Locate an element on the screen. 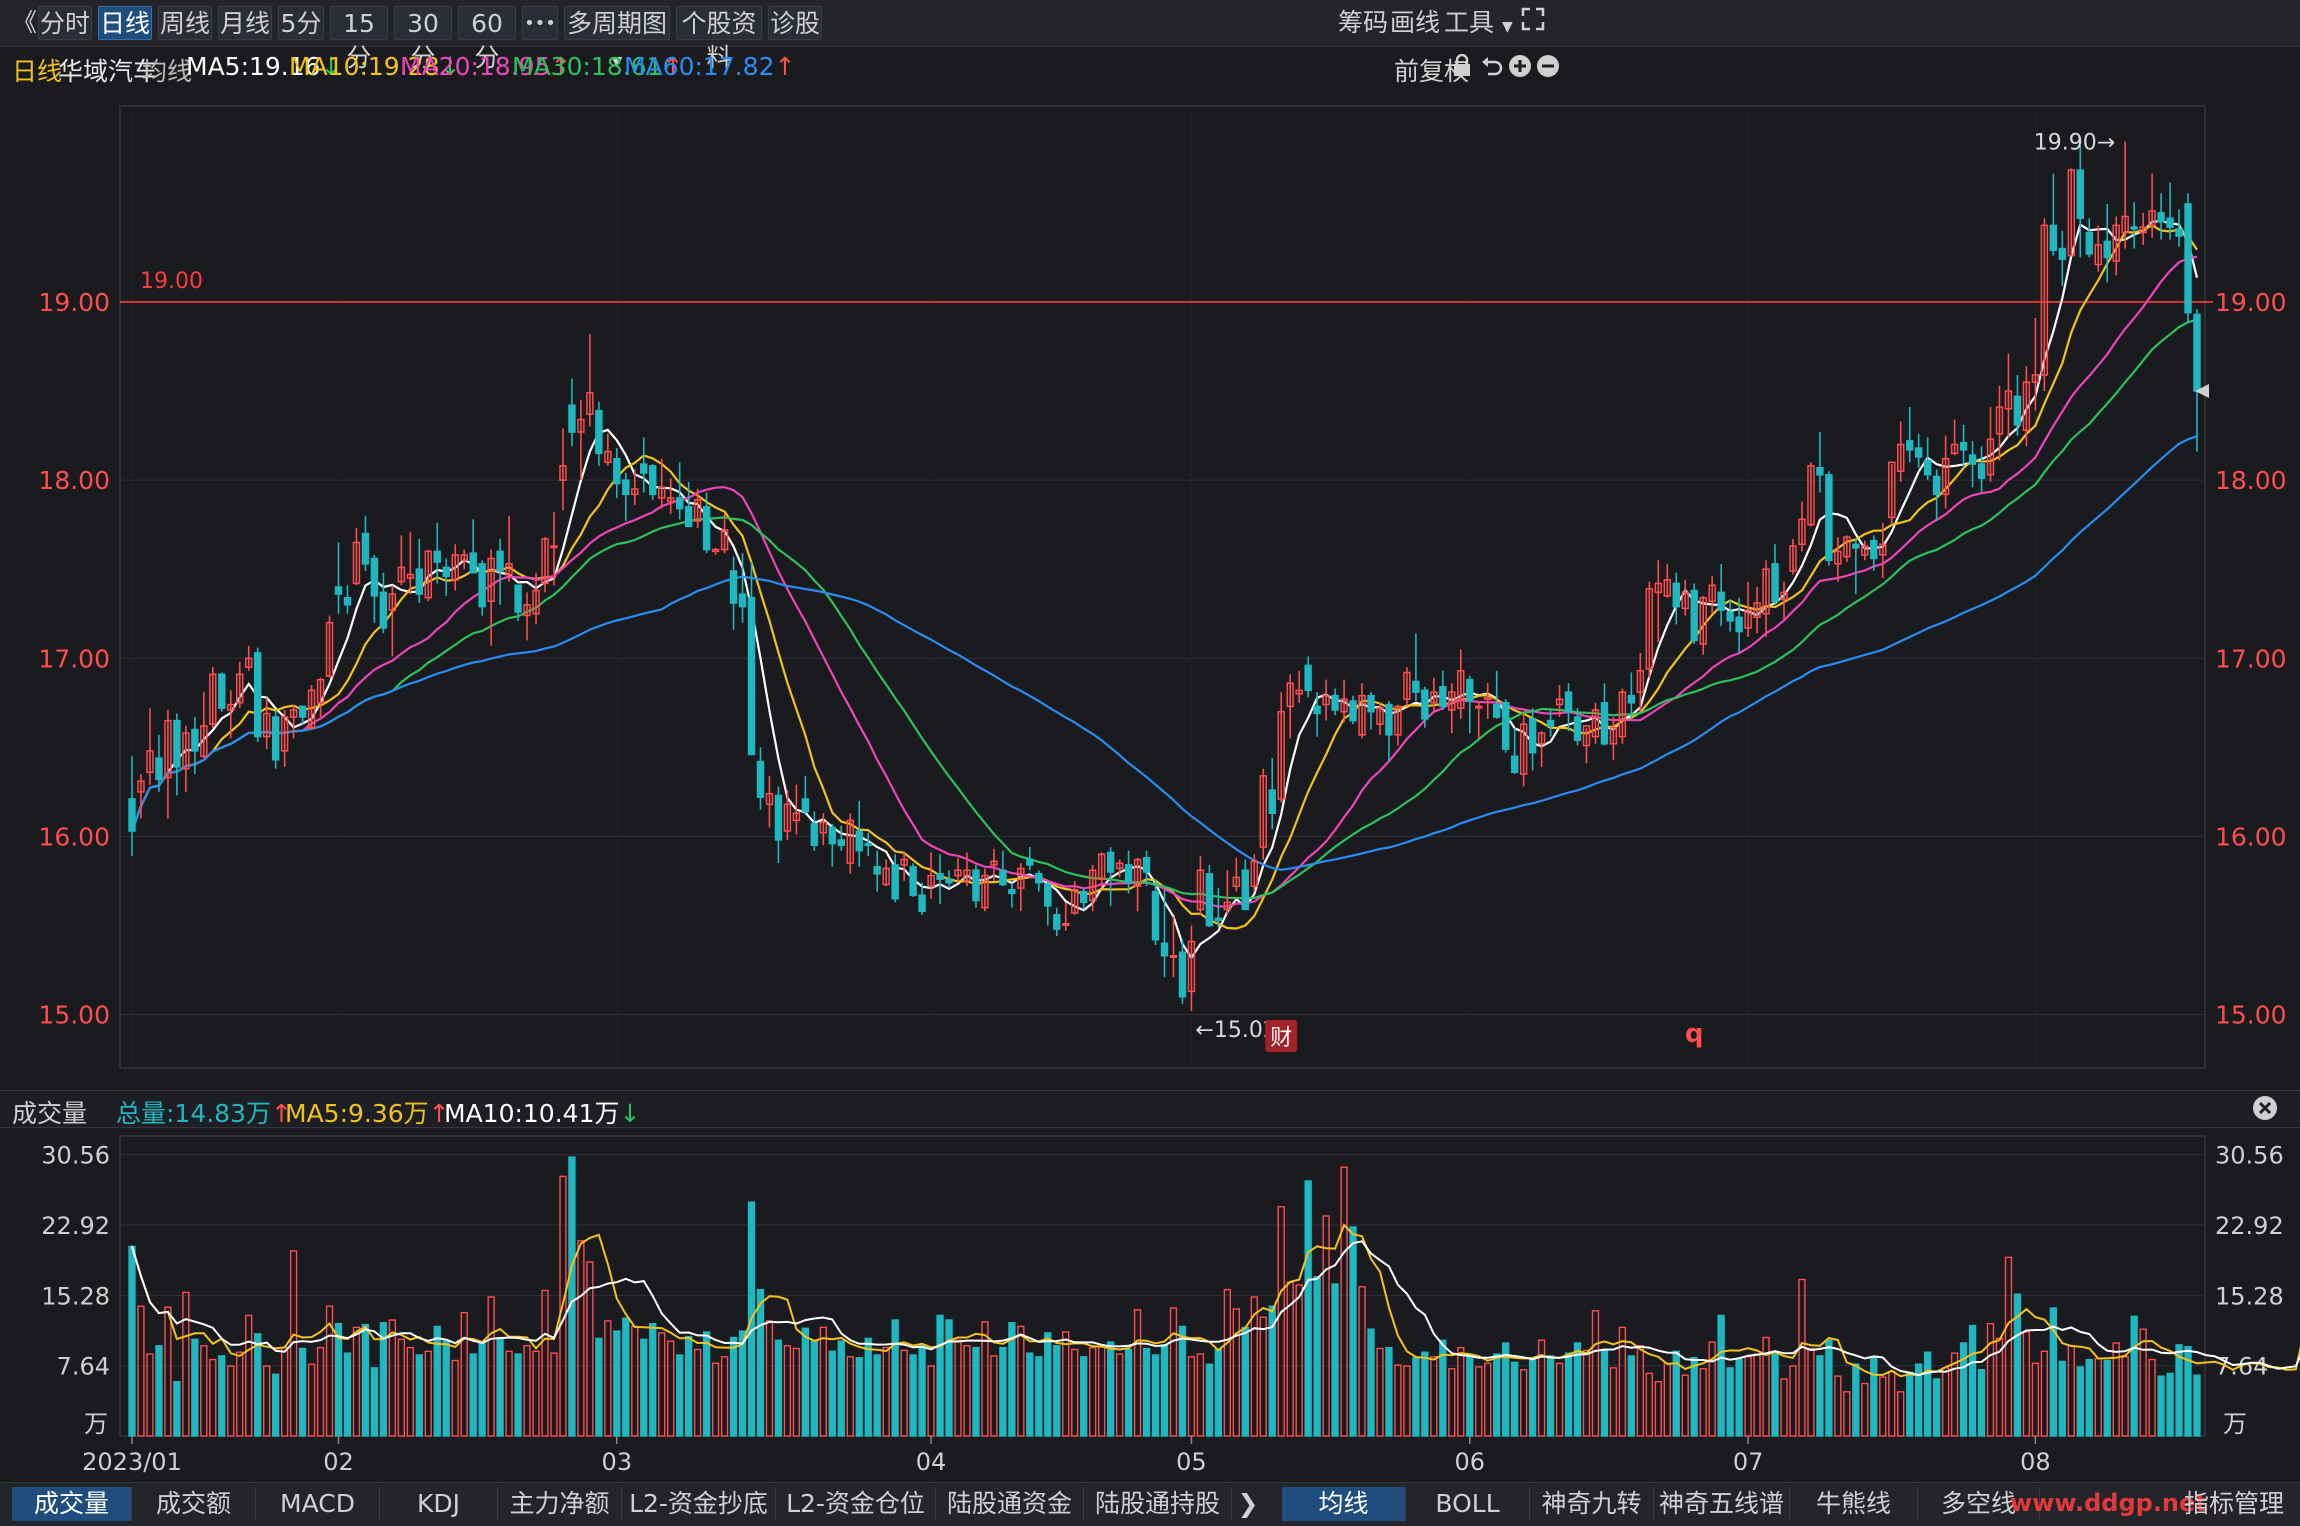 This screenshot has height=1526, width=2300. period-60min-tab: 60分 is located at coordinates (487, 39).